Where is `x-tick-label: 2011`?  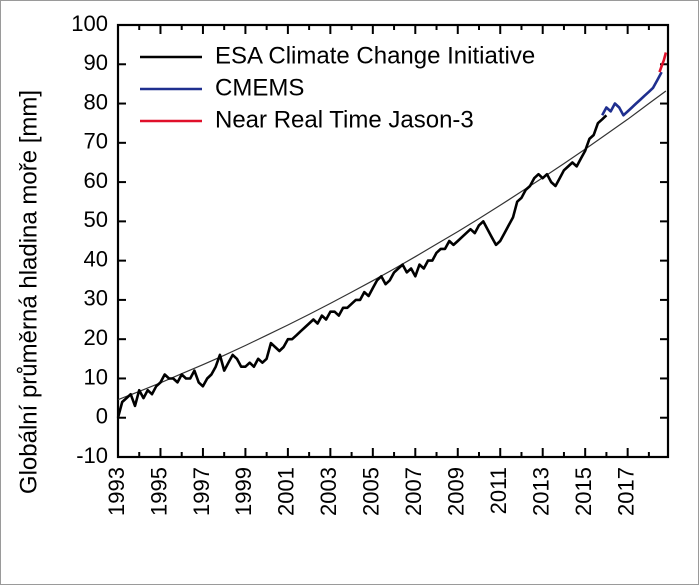 x-tick-label: 2011 is located at coordinates (498, 490).